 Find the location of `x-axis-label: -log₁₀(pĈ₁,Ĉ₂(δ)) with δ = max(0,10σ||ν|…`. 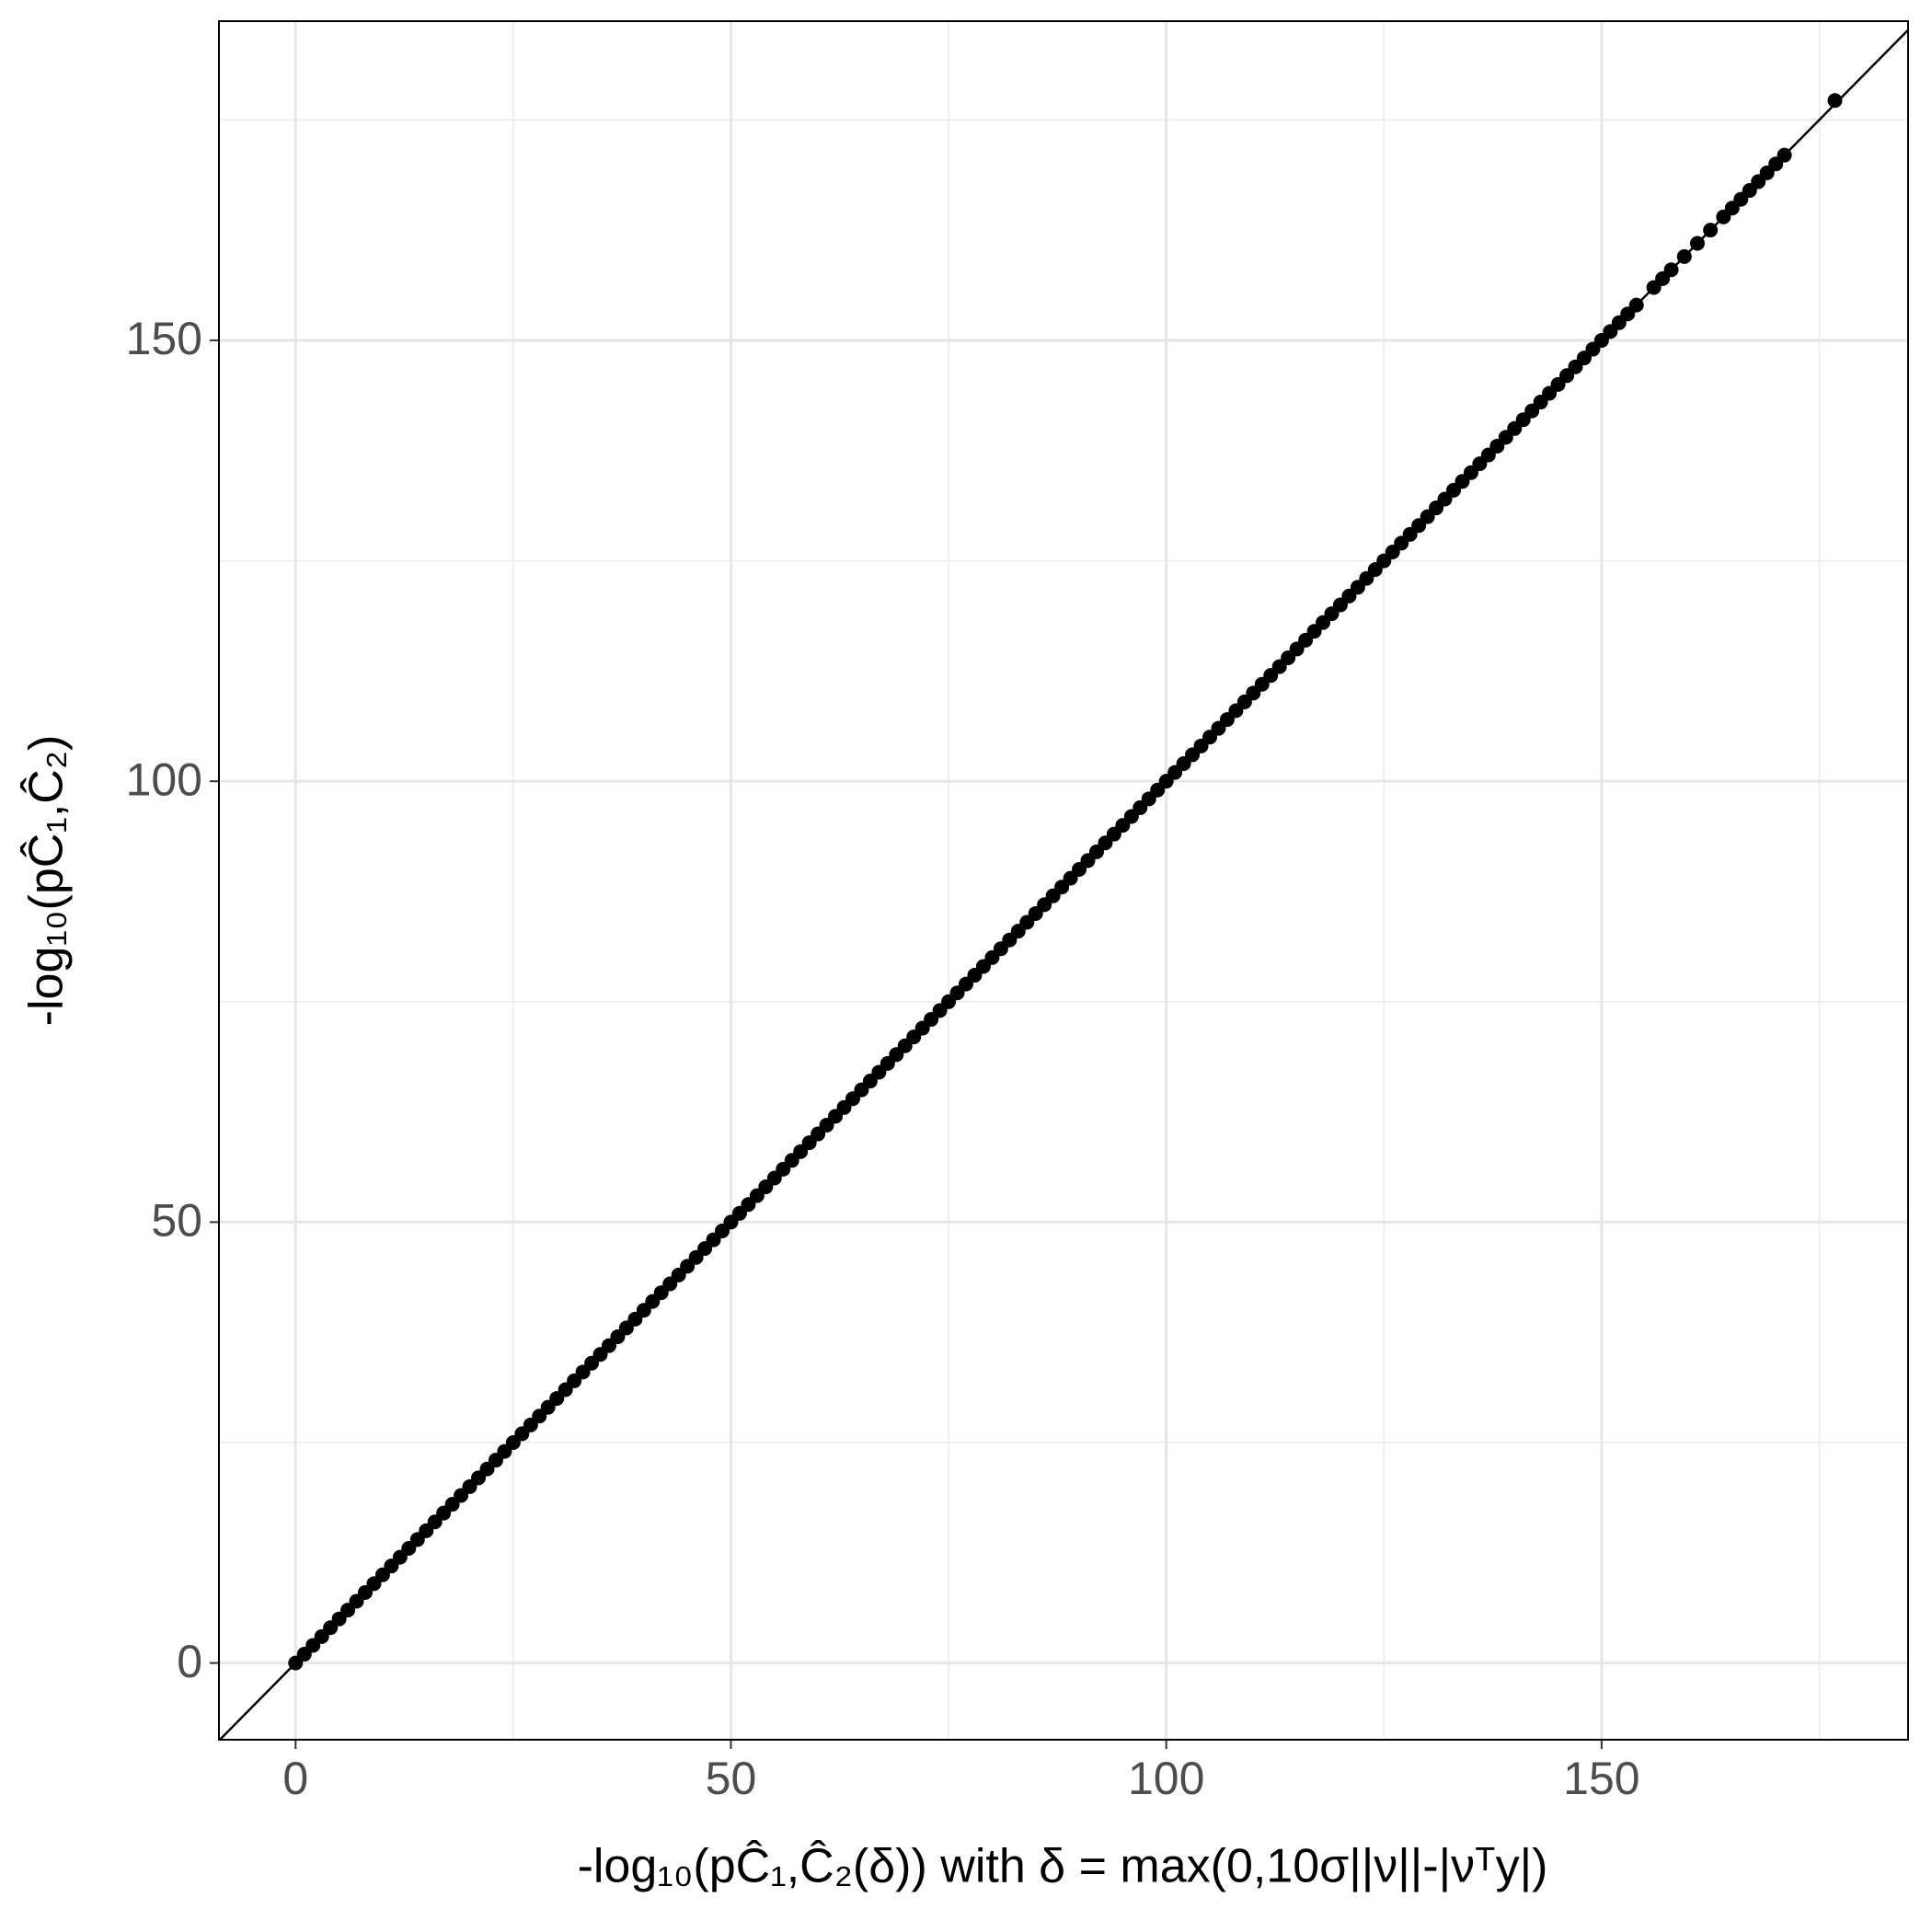

x-axis-label: -log₁₀(pĈ₁,Ĉ₂(δ)) with δ = max(0,10σ||ν|… is located at coordinates (1063, 1866).